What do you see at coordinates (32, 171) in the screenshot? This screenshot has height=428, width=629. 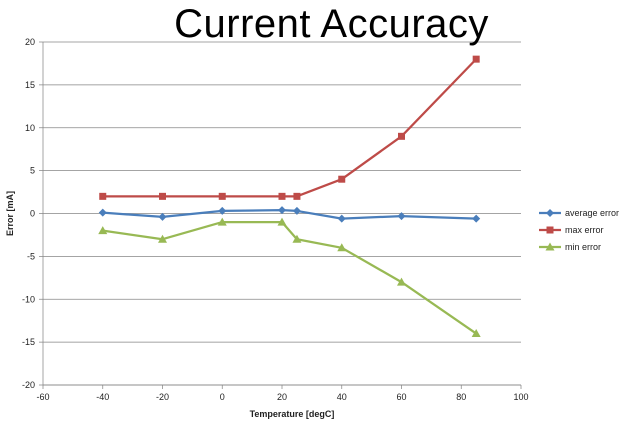 I see `y-tick-label: 5` at bounding box center [32, 171].